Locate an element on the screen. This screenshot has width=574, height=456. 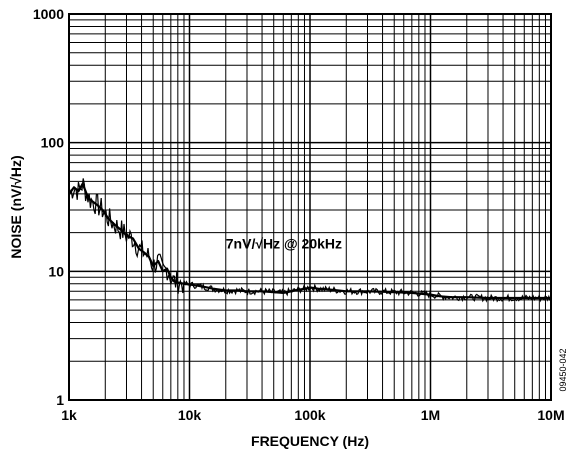
x-tick-label: 100k is located at coordinates (309, 415).